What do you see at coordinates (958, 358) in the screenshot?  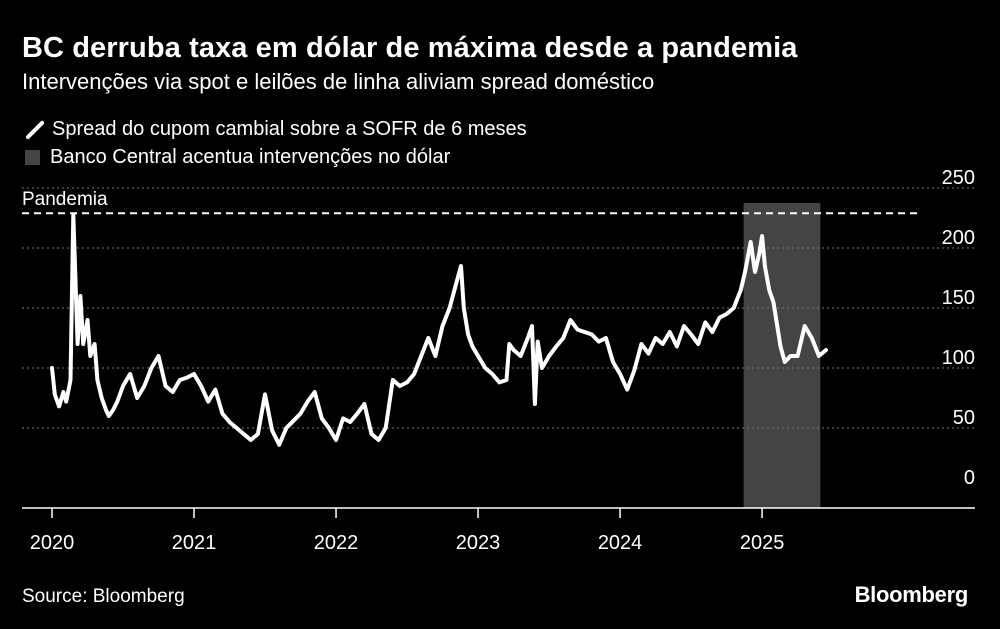 I see `y-tick-label: 100` at bounding box center [958, 358].